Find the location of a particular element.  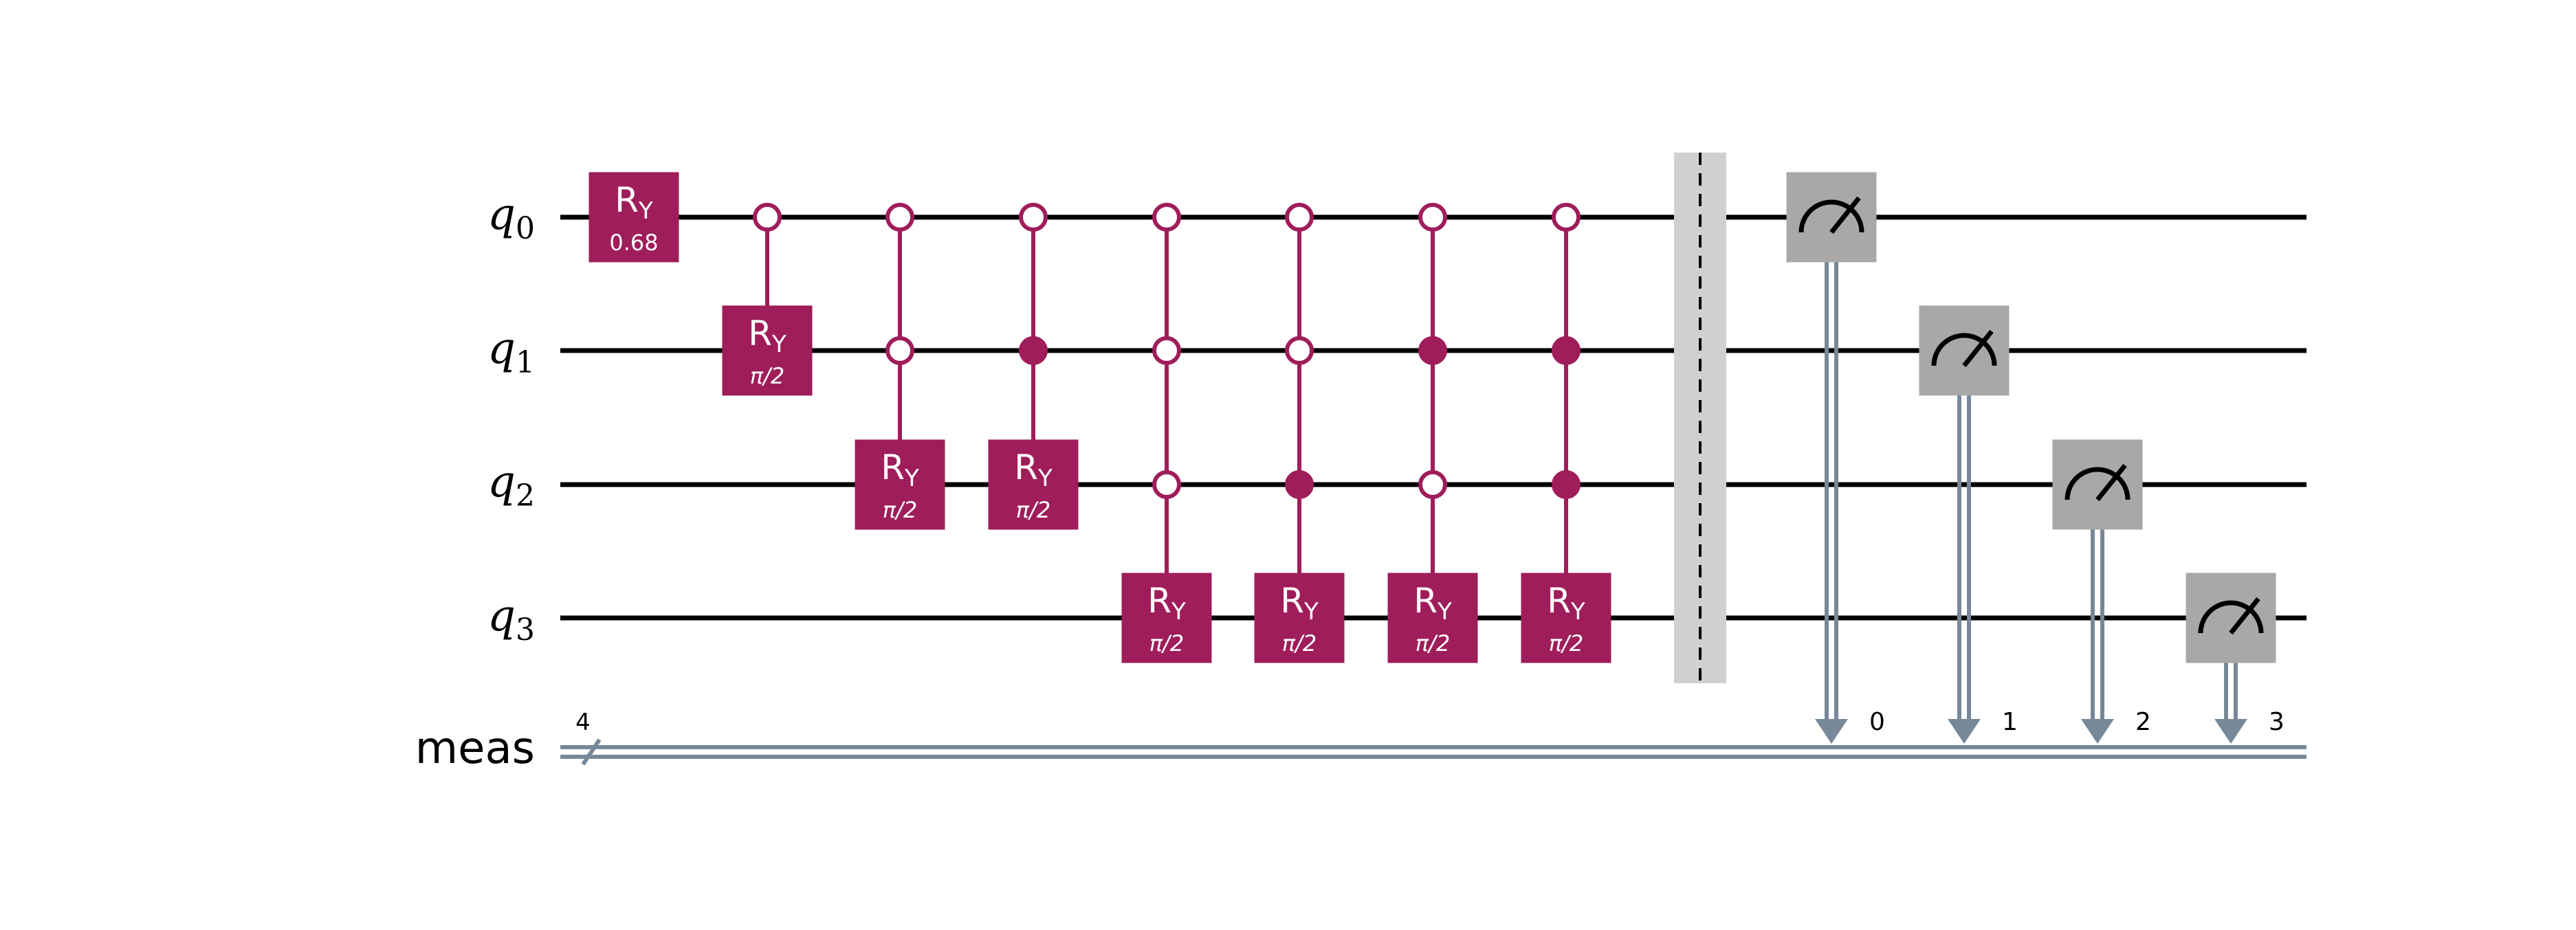

ry-gate-label-6: RY is located at coordinates (1432, 603).